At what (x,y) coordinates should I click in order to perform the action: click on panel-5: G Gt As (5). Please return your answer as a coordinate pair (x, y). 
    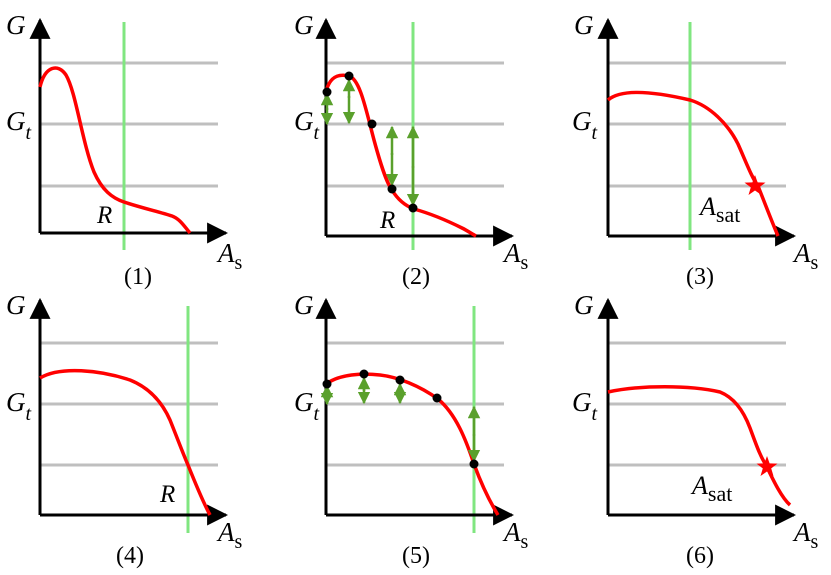
    Looking at the image, I should click on (411, 429).